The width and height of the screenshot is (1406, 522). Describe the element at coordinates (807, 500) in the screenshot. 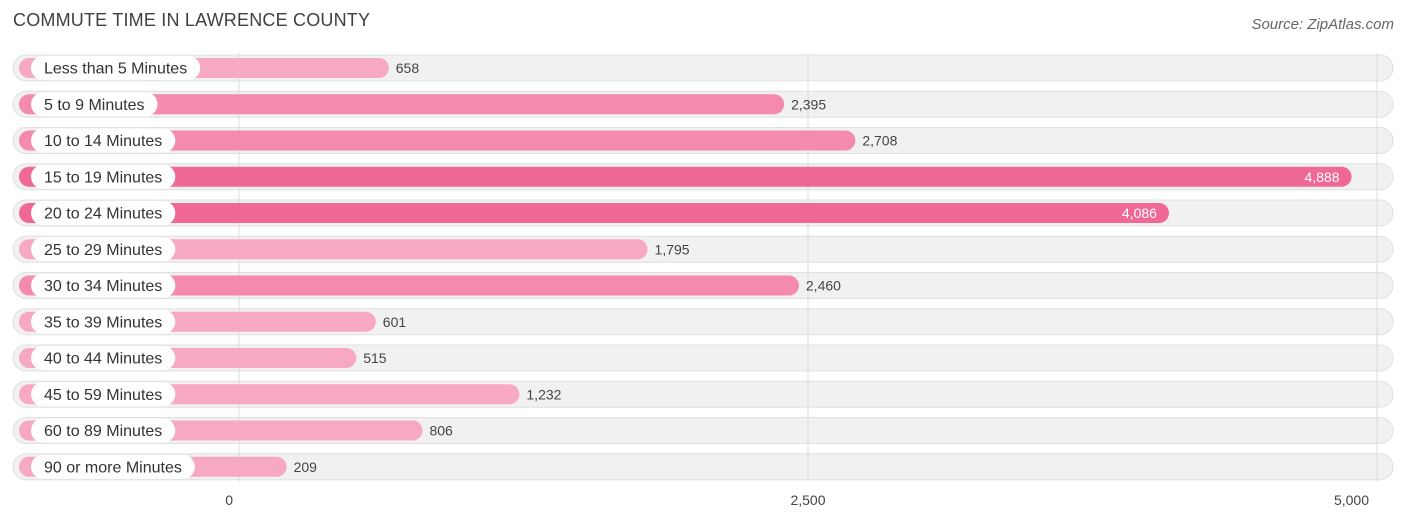

I see `tick-label: 2,500` at that location.